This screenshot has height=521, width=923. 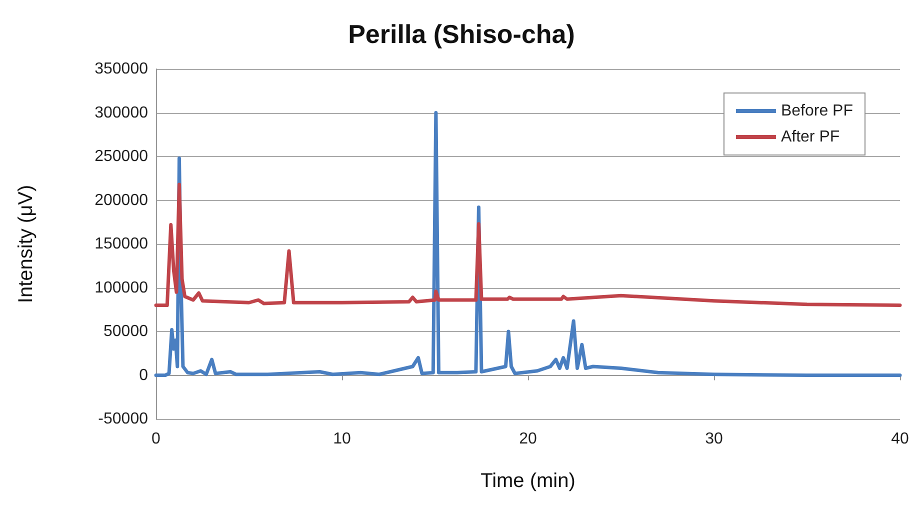 I want to click on x-tick-label: 0, so click(x=156, y=439).